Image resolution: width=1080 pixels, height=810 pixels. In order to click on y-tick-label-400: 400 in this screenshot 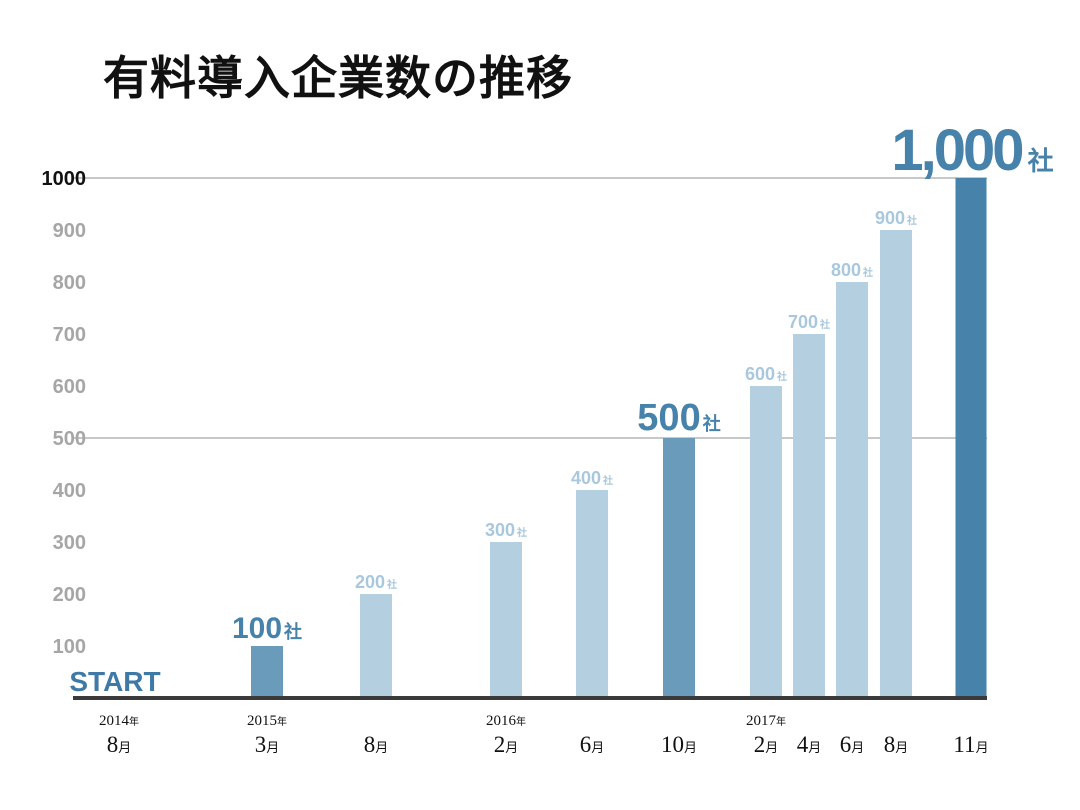, I will do `click(69, 491)`.